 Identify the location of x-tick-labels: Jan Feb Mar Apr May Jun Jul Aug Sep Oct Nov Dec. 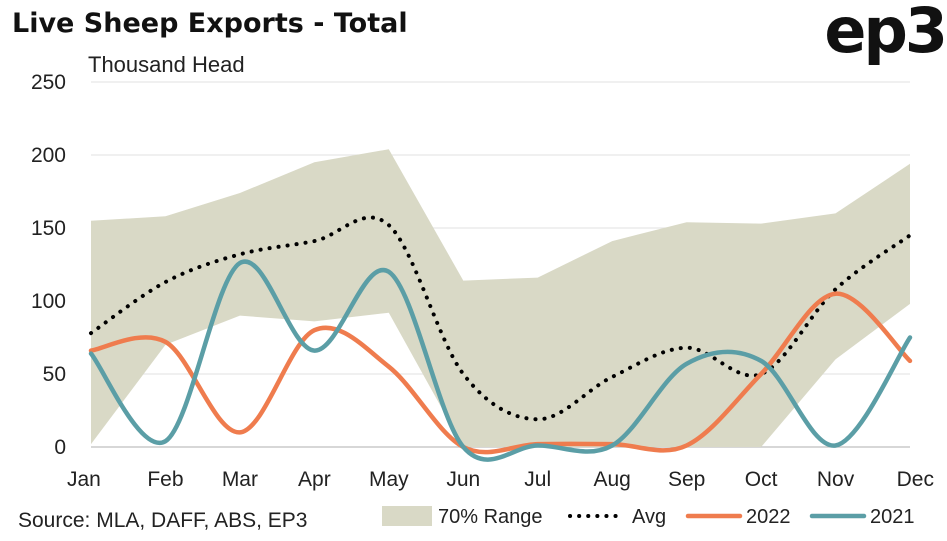
(500, 479).